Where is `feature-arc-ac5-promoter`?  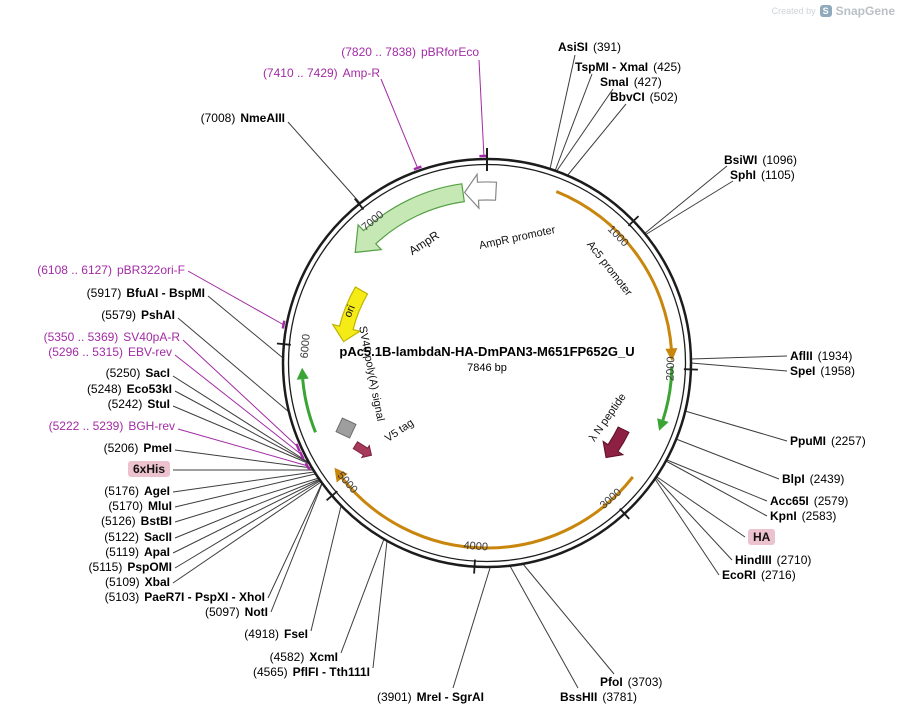 feature-arc-ac5-promoter is located at coordinates (616, 276).